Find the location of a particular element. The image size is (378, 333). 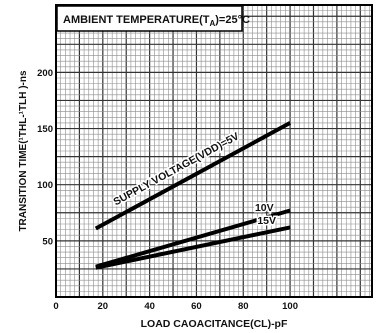

series-label-2: 15V is located at coordinates (266, 221).